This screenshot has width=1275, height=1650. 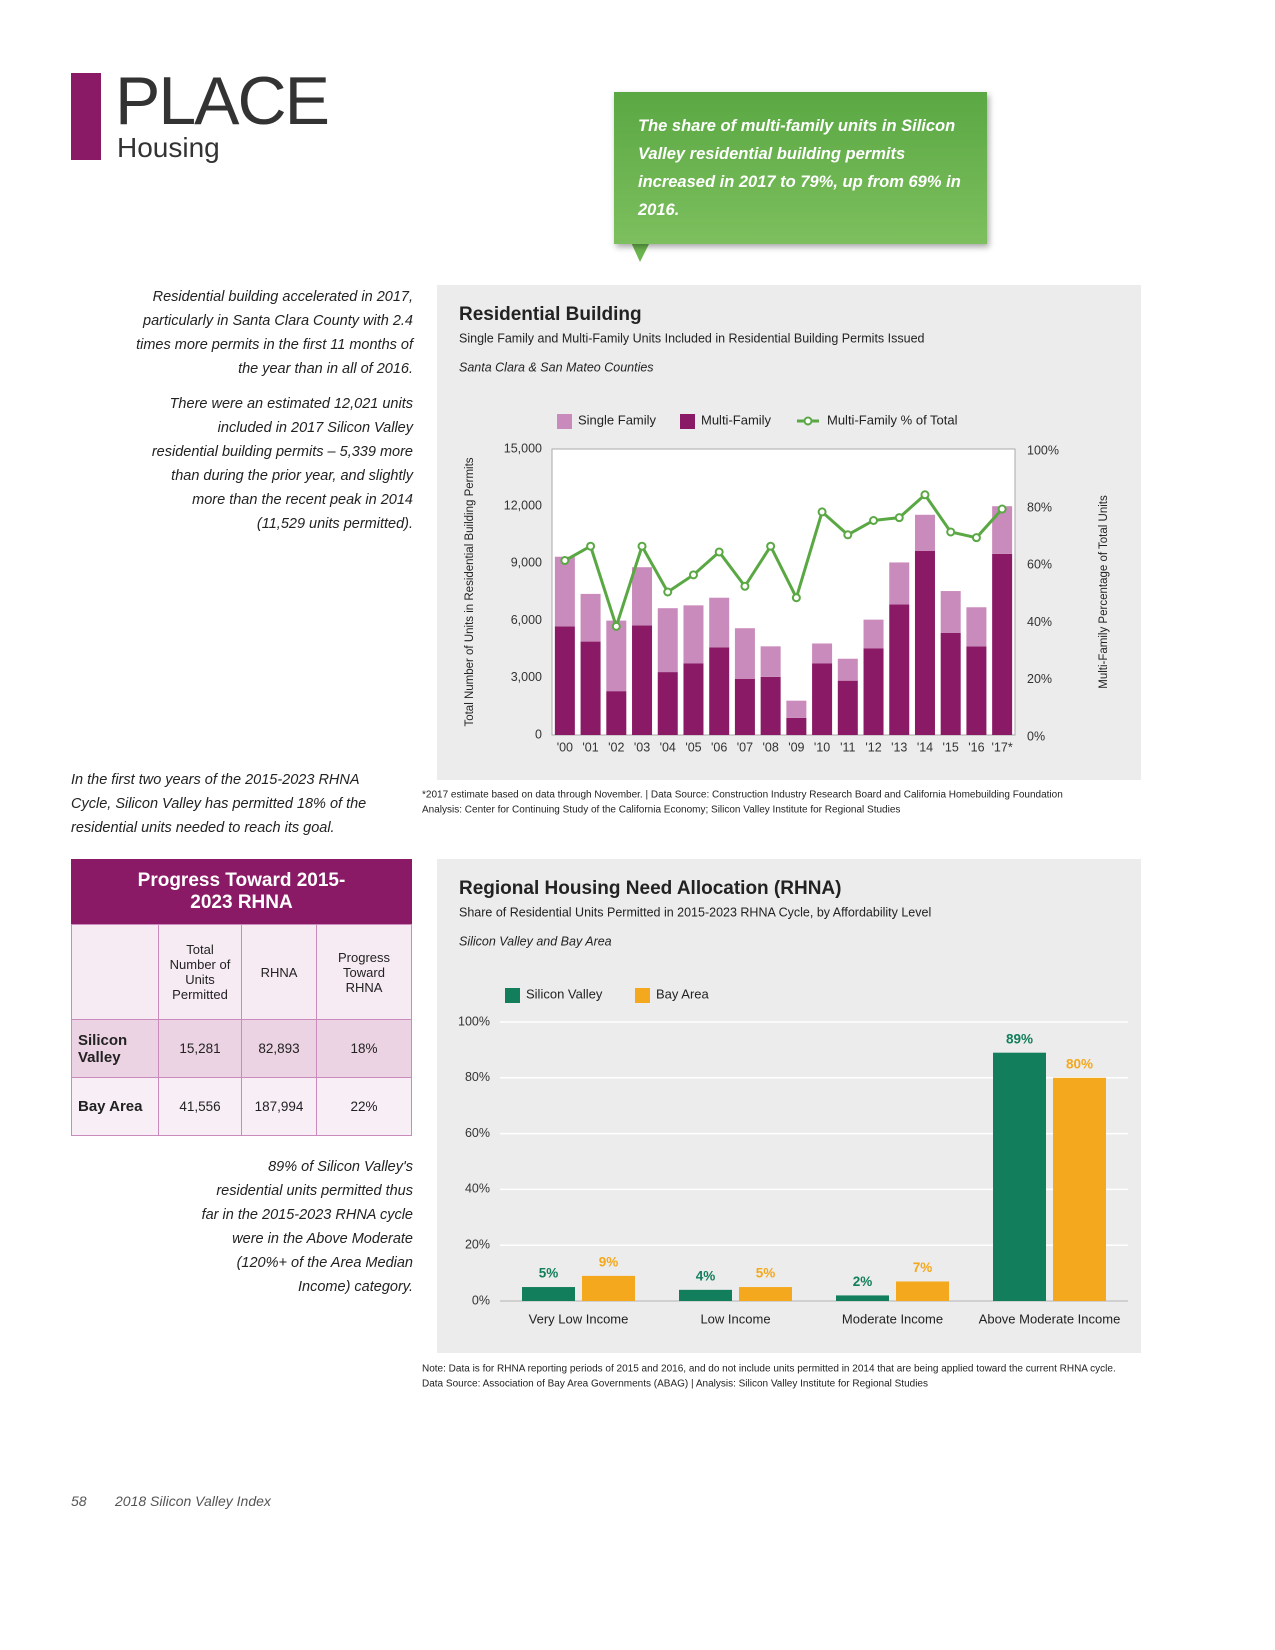 What do you see at coordinates (538, 734) in the screenshot?
I see `y-tick-label: 0` at bounding box center [538, 734].